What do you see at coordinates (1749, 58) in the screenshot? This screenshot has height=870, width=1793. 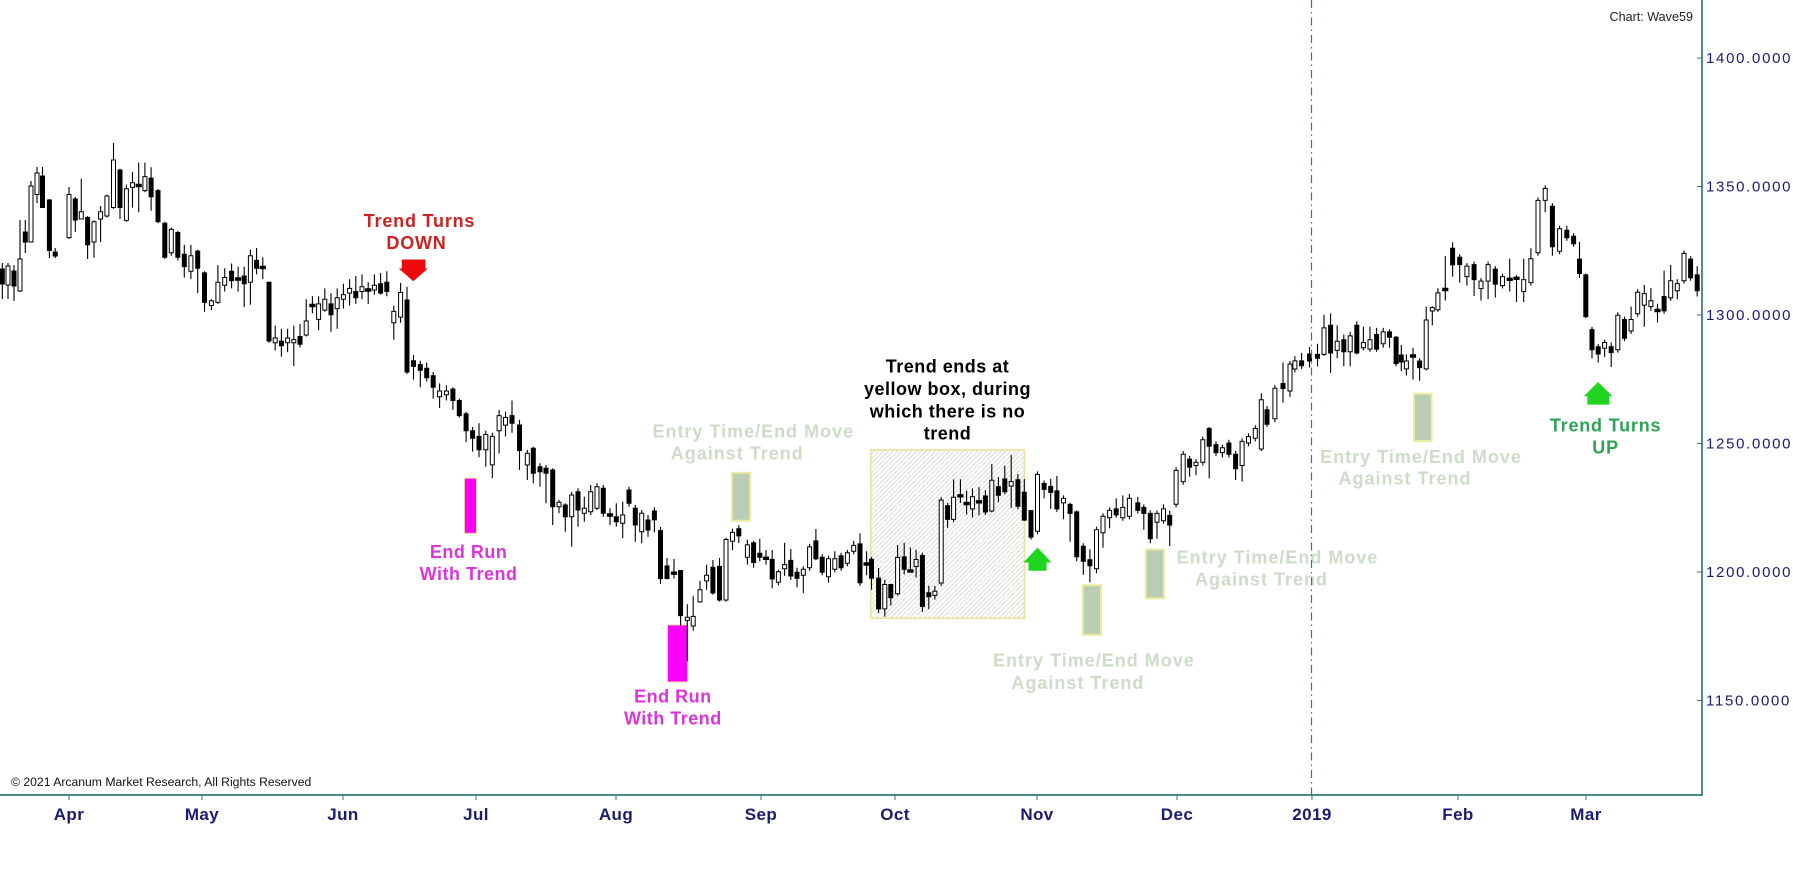 I see `svg-text: 1400.0000` at bounding box center [1749, 58].